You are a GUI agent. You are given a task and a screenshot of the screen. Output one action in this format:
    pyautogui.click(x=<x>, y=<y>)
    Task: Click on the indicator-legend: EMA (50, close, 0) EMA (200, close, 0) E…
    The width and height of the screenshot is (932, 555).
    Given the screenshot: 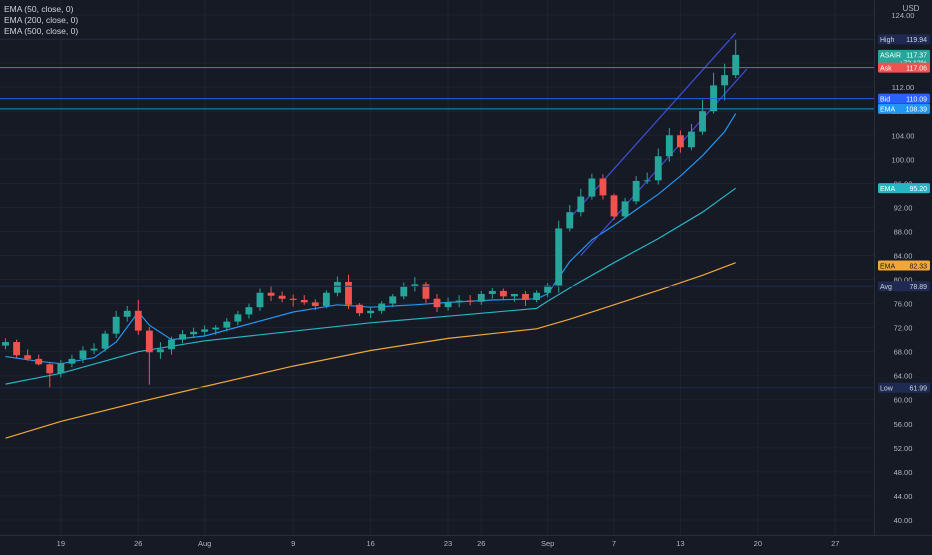 What is the action you would take?
    pyautogui.click(x=41, y=20)
    